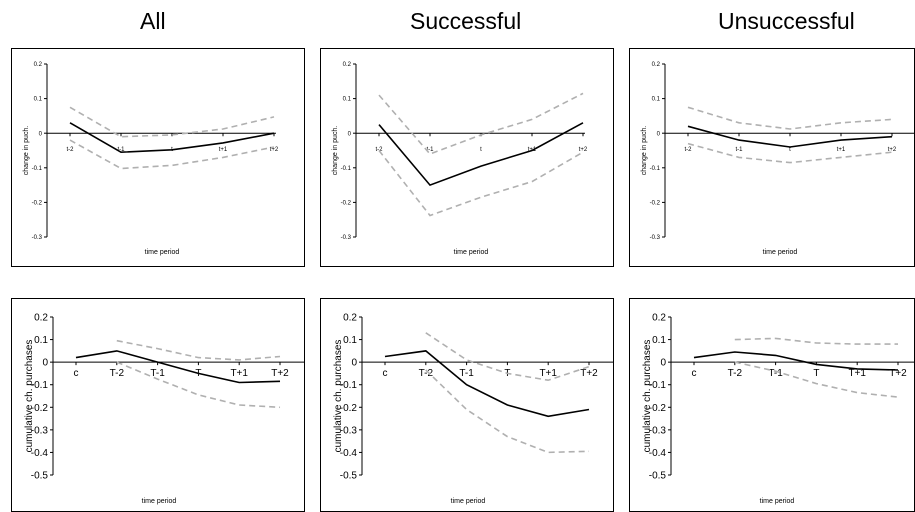 Image resolution: width=915 pixels, height=512 pixels. What do you see at coordinates (816, 373) in the screenshot?
I see `x-tick-label: T` at bounding box center [816, 373].